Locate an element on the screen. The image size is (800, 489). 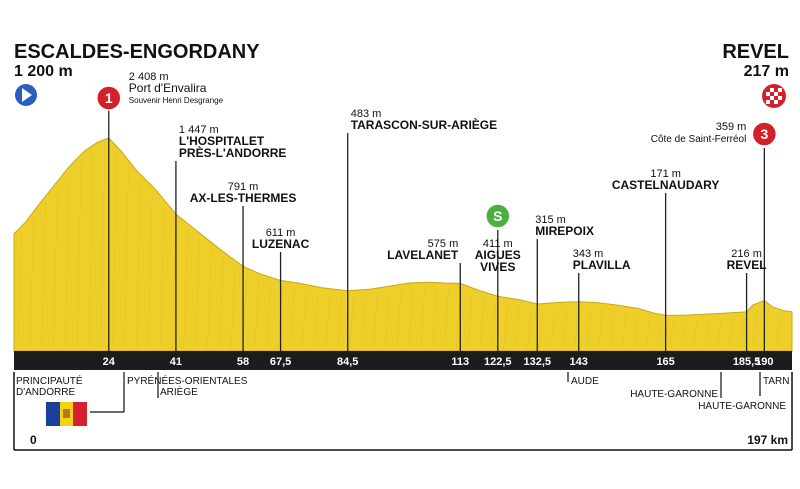
km-tick-label: 24 is located at coordinates (109, 362).